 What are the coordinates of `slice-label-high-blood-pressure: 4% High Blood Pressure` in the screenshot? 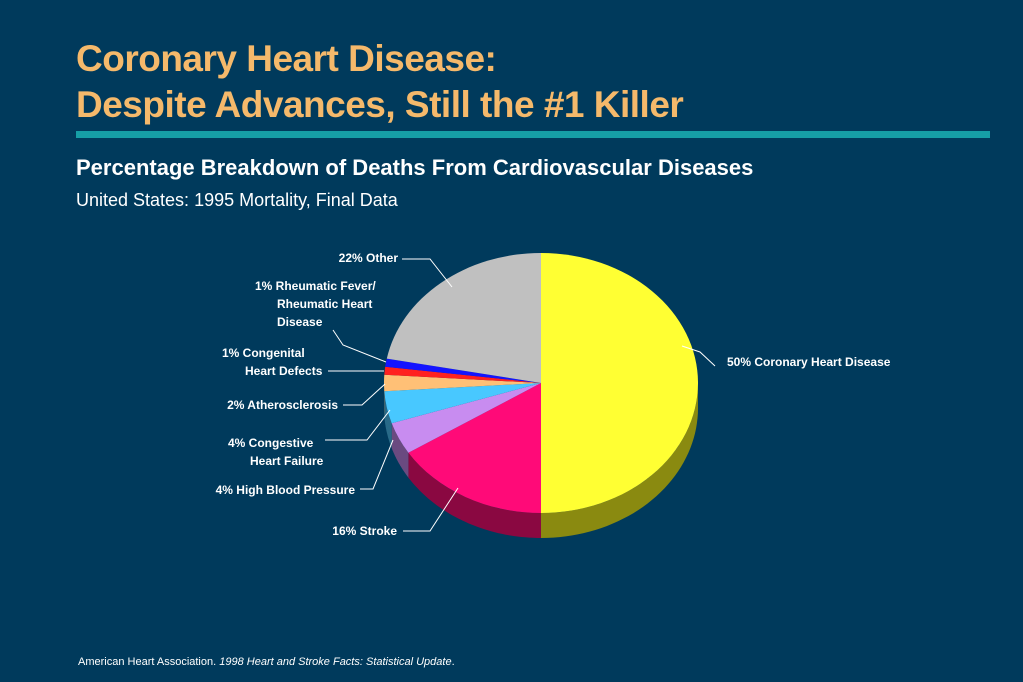 It's located at (286, 490).